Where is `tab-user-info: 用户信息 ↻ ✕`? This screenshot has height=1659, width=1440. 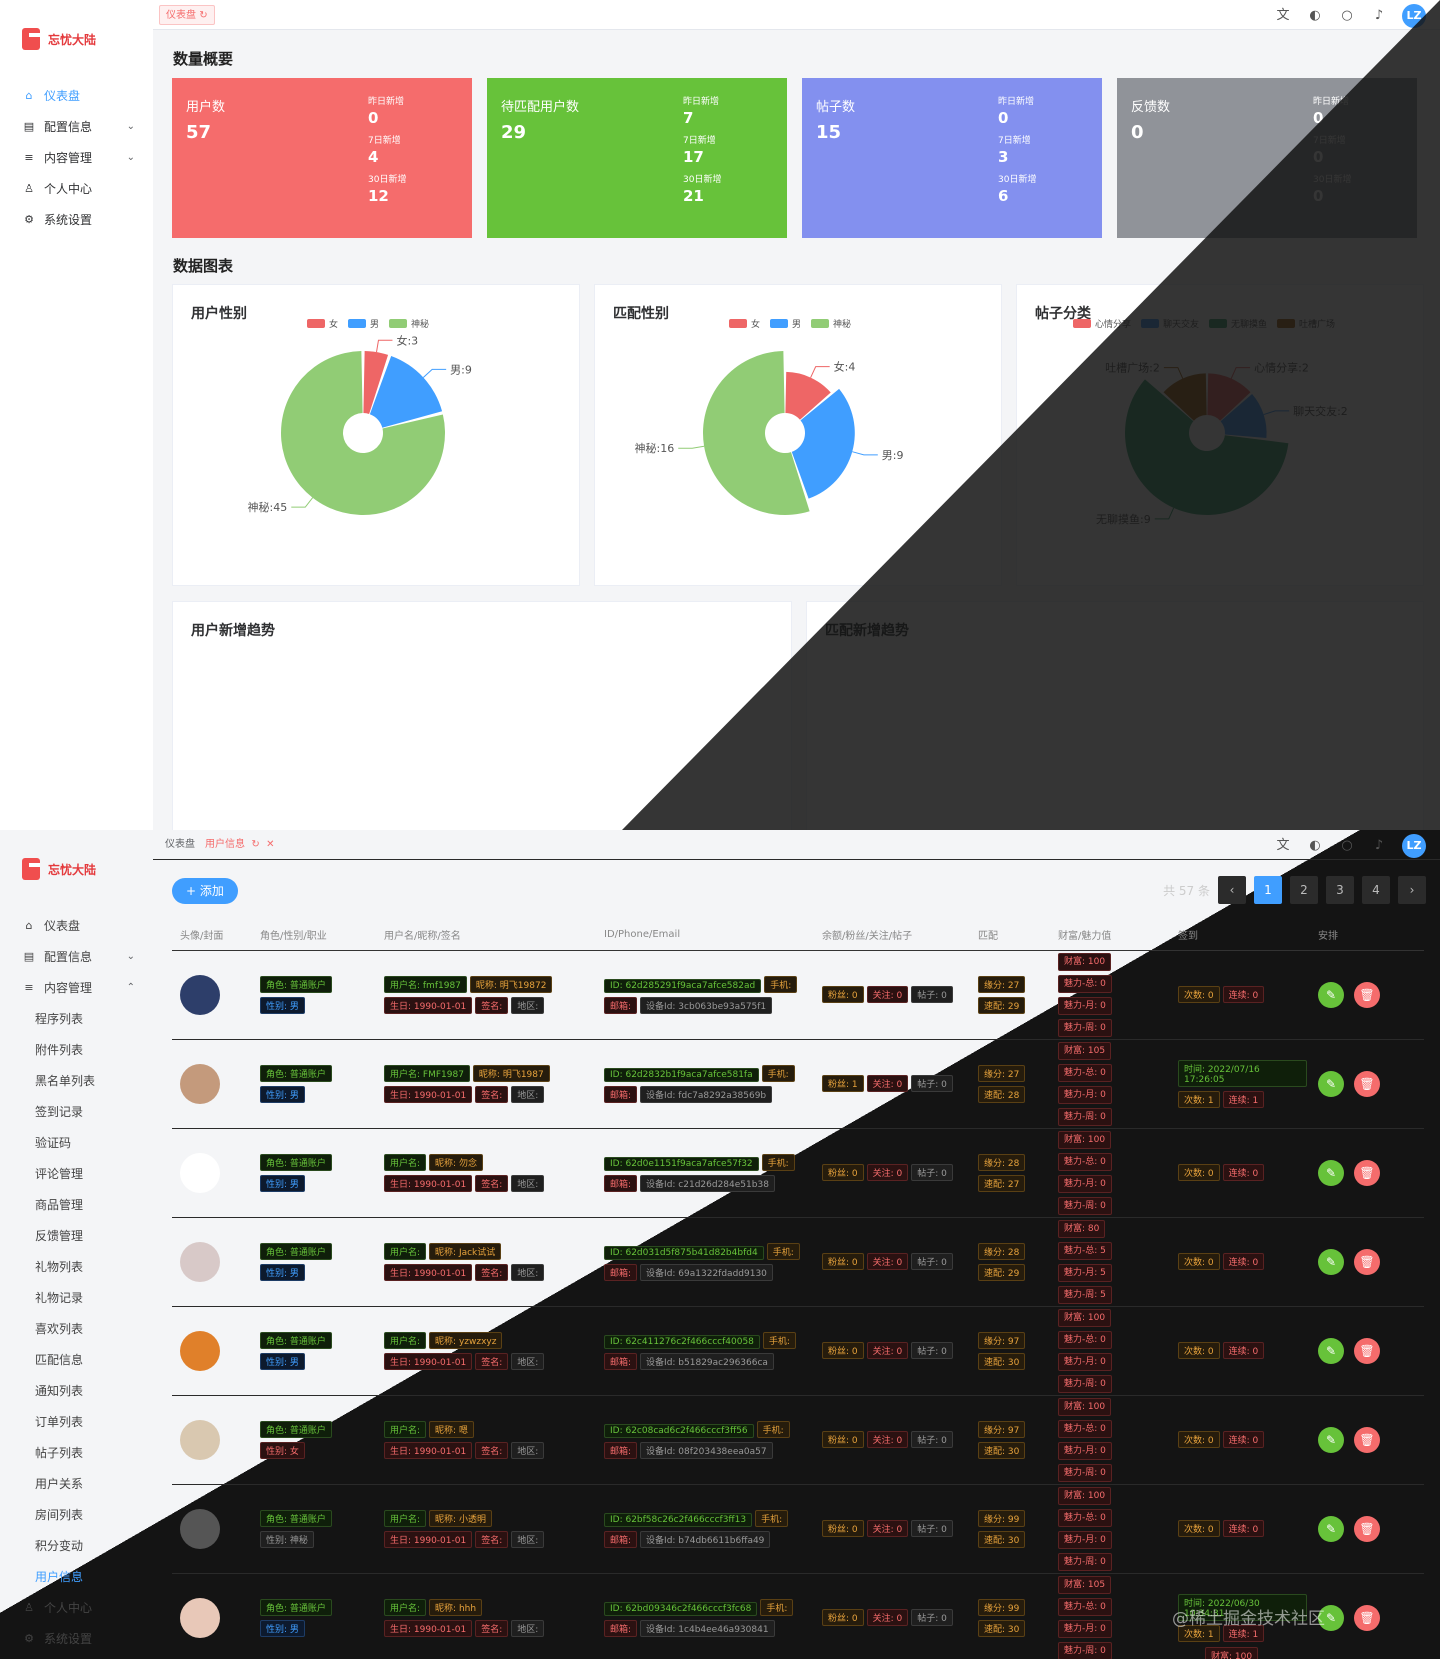 tab-user-info: 用户信息 ↻ ✕ is located at coordinates (240, 845).